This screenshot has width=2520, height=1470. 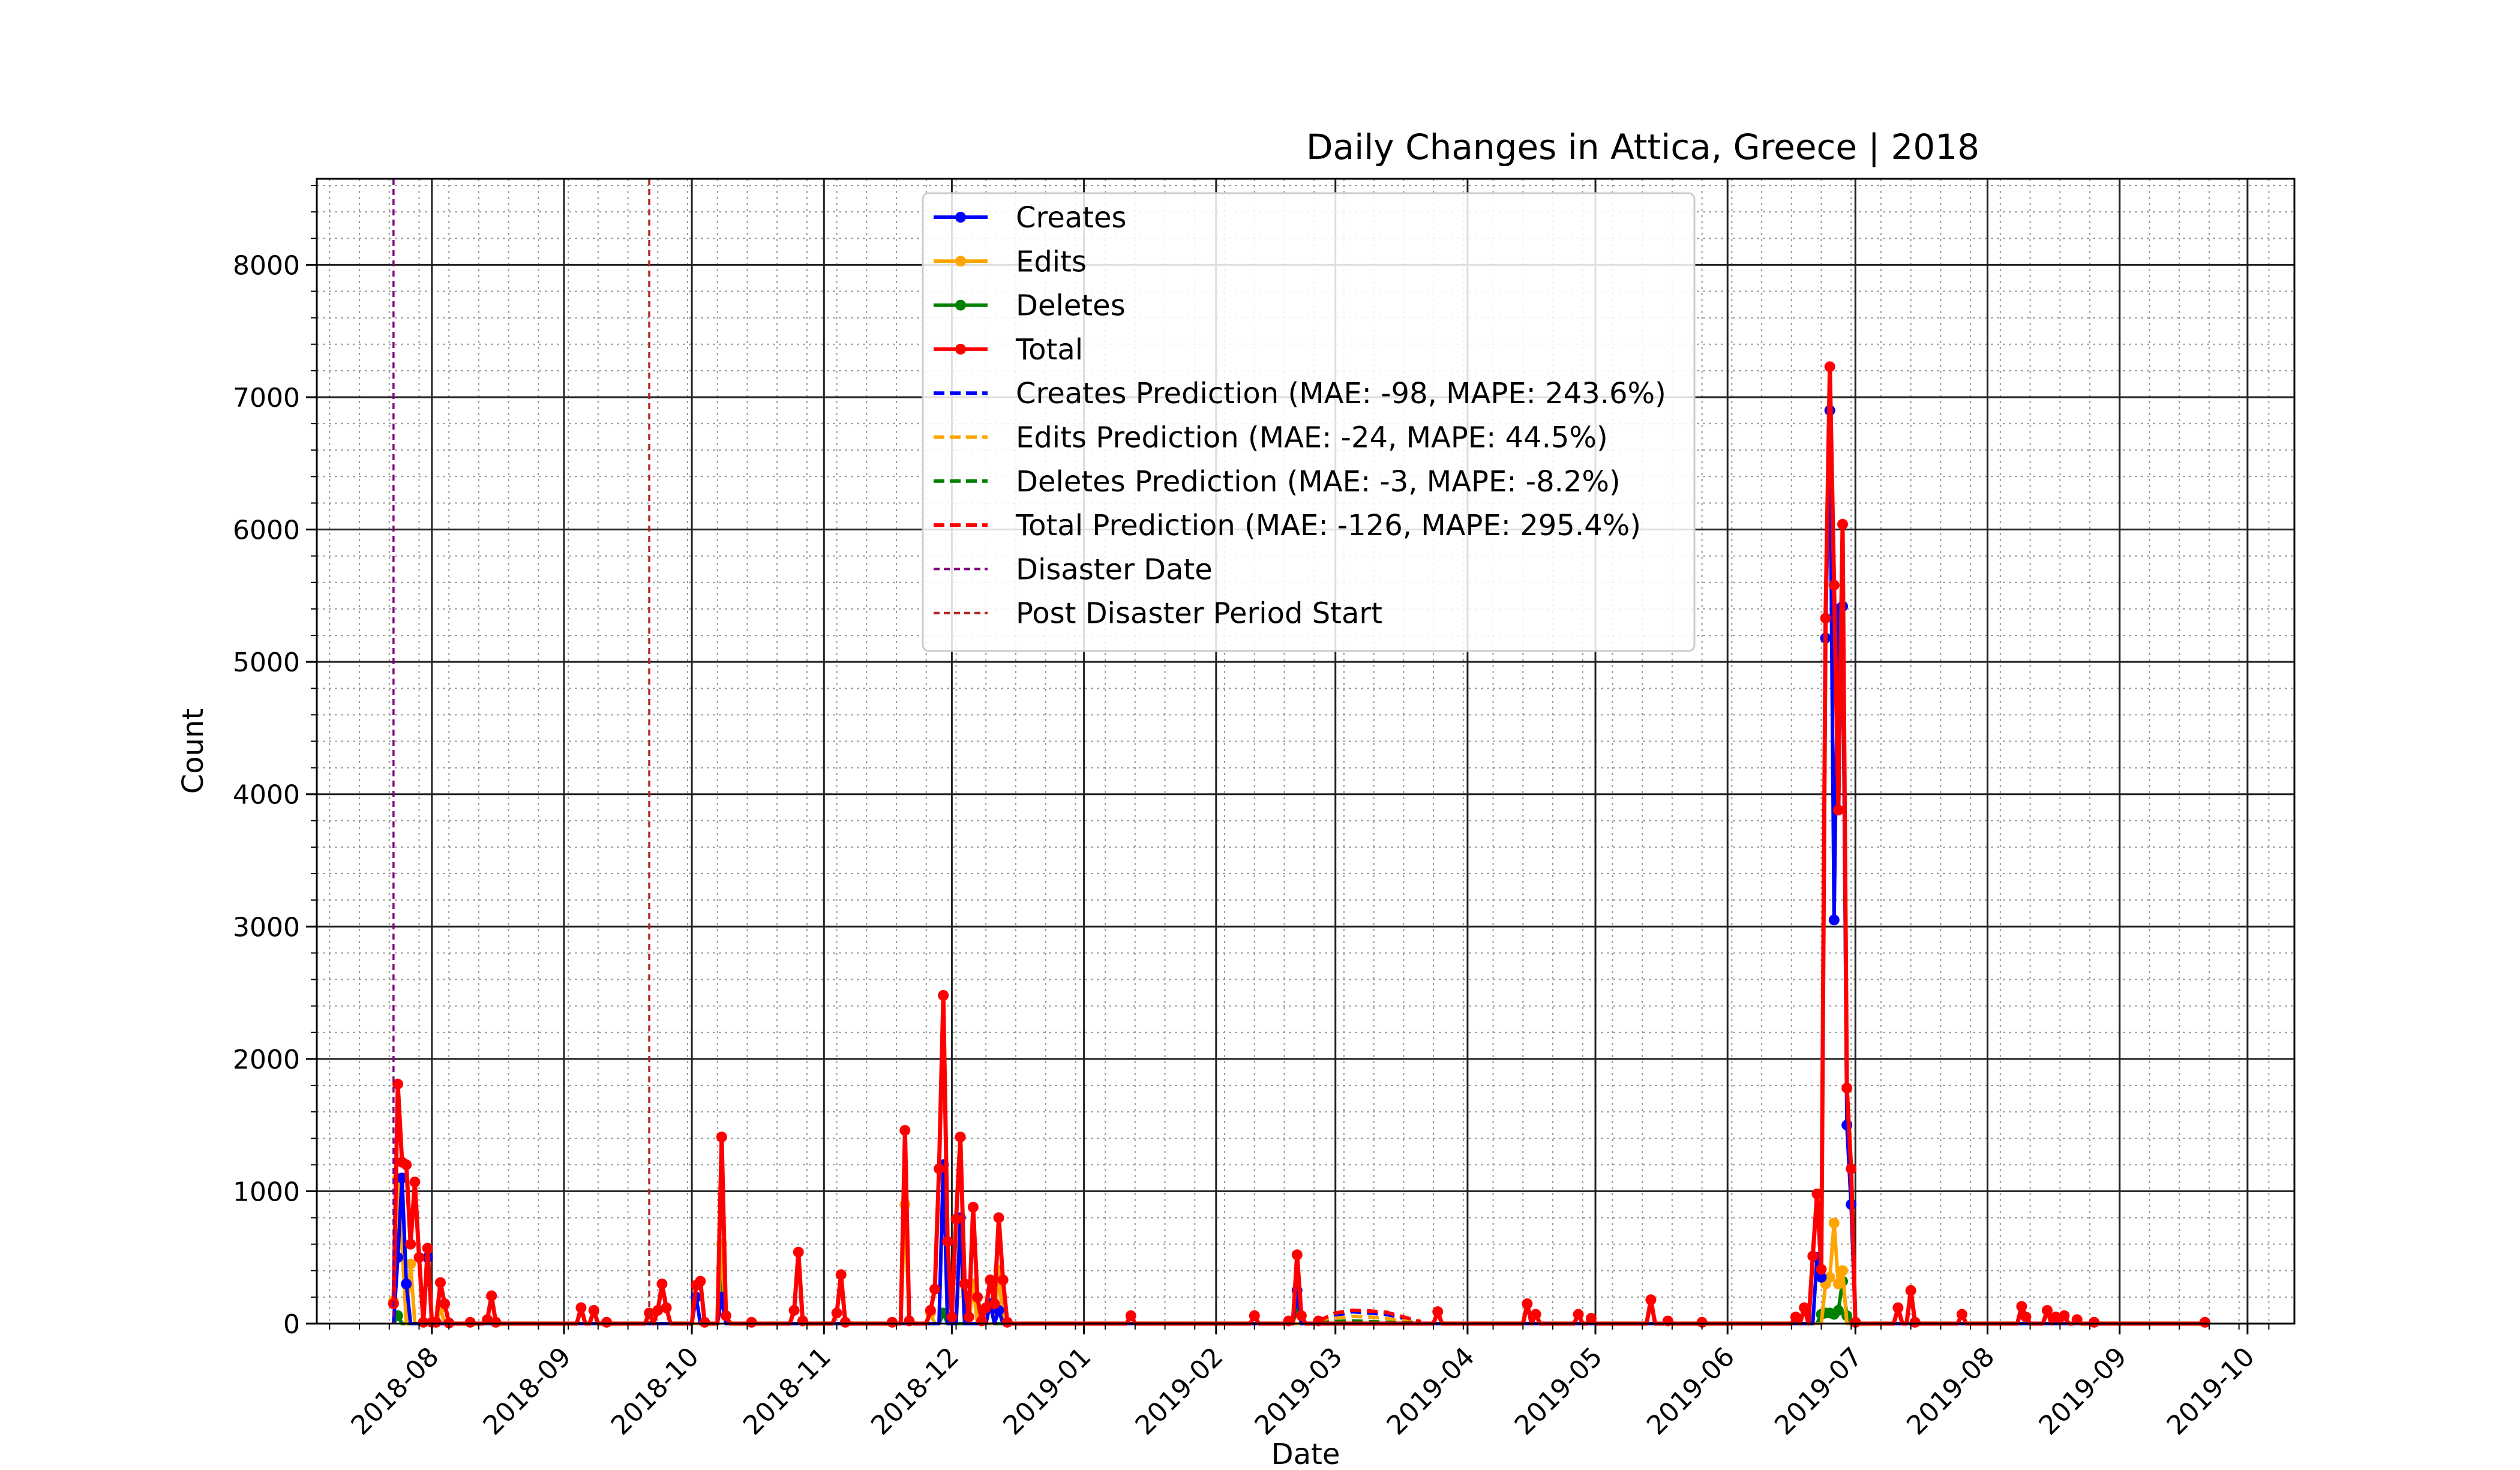 What do you see at coordinates (1838, 1310) in the screenshot?
I see `deletes-point` at bounding box center [1838, 1310].